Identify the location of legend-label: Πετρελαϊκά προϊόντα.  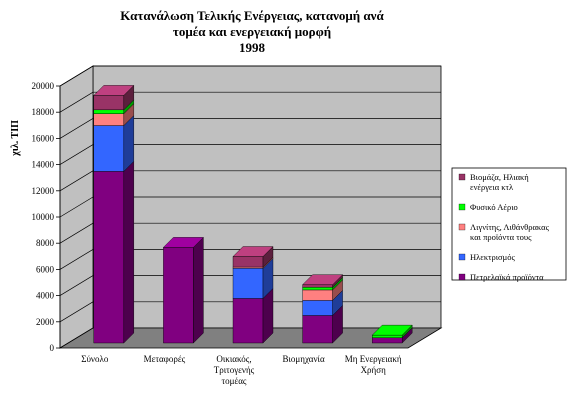
(507, 277).